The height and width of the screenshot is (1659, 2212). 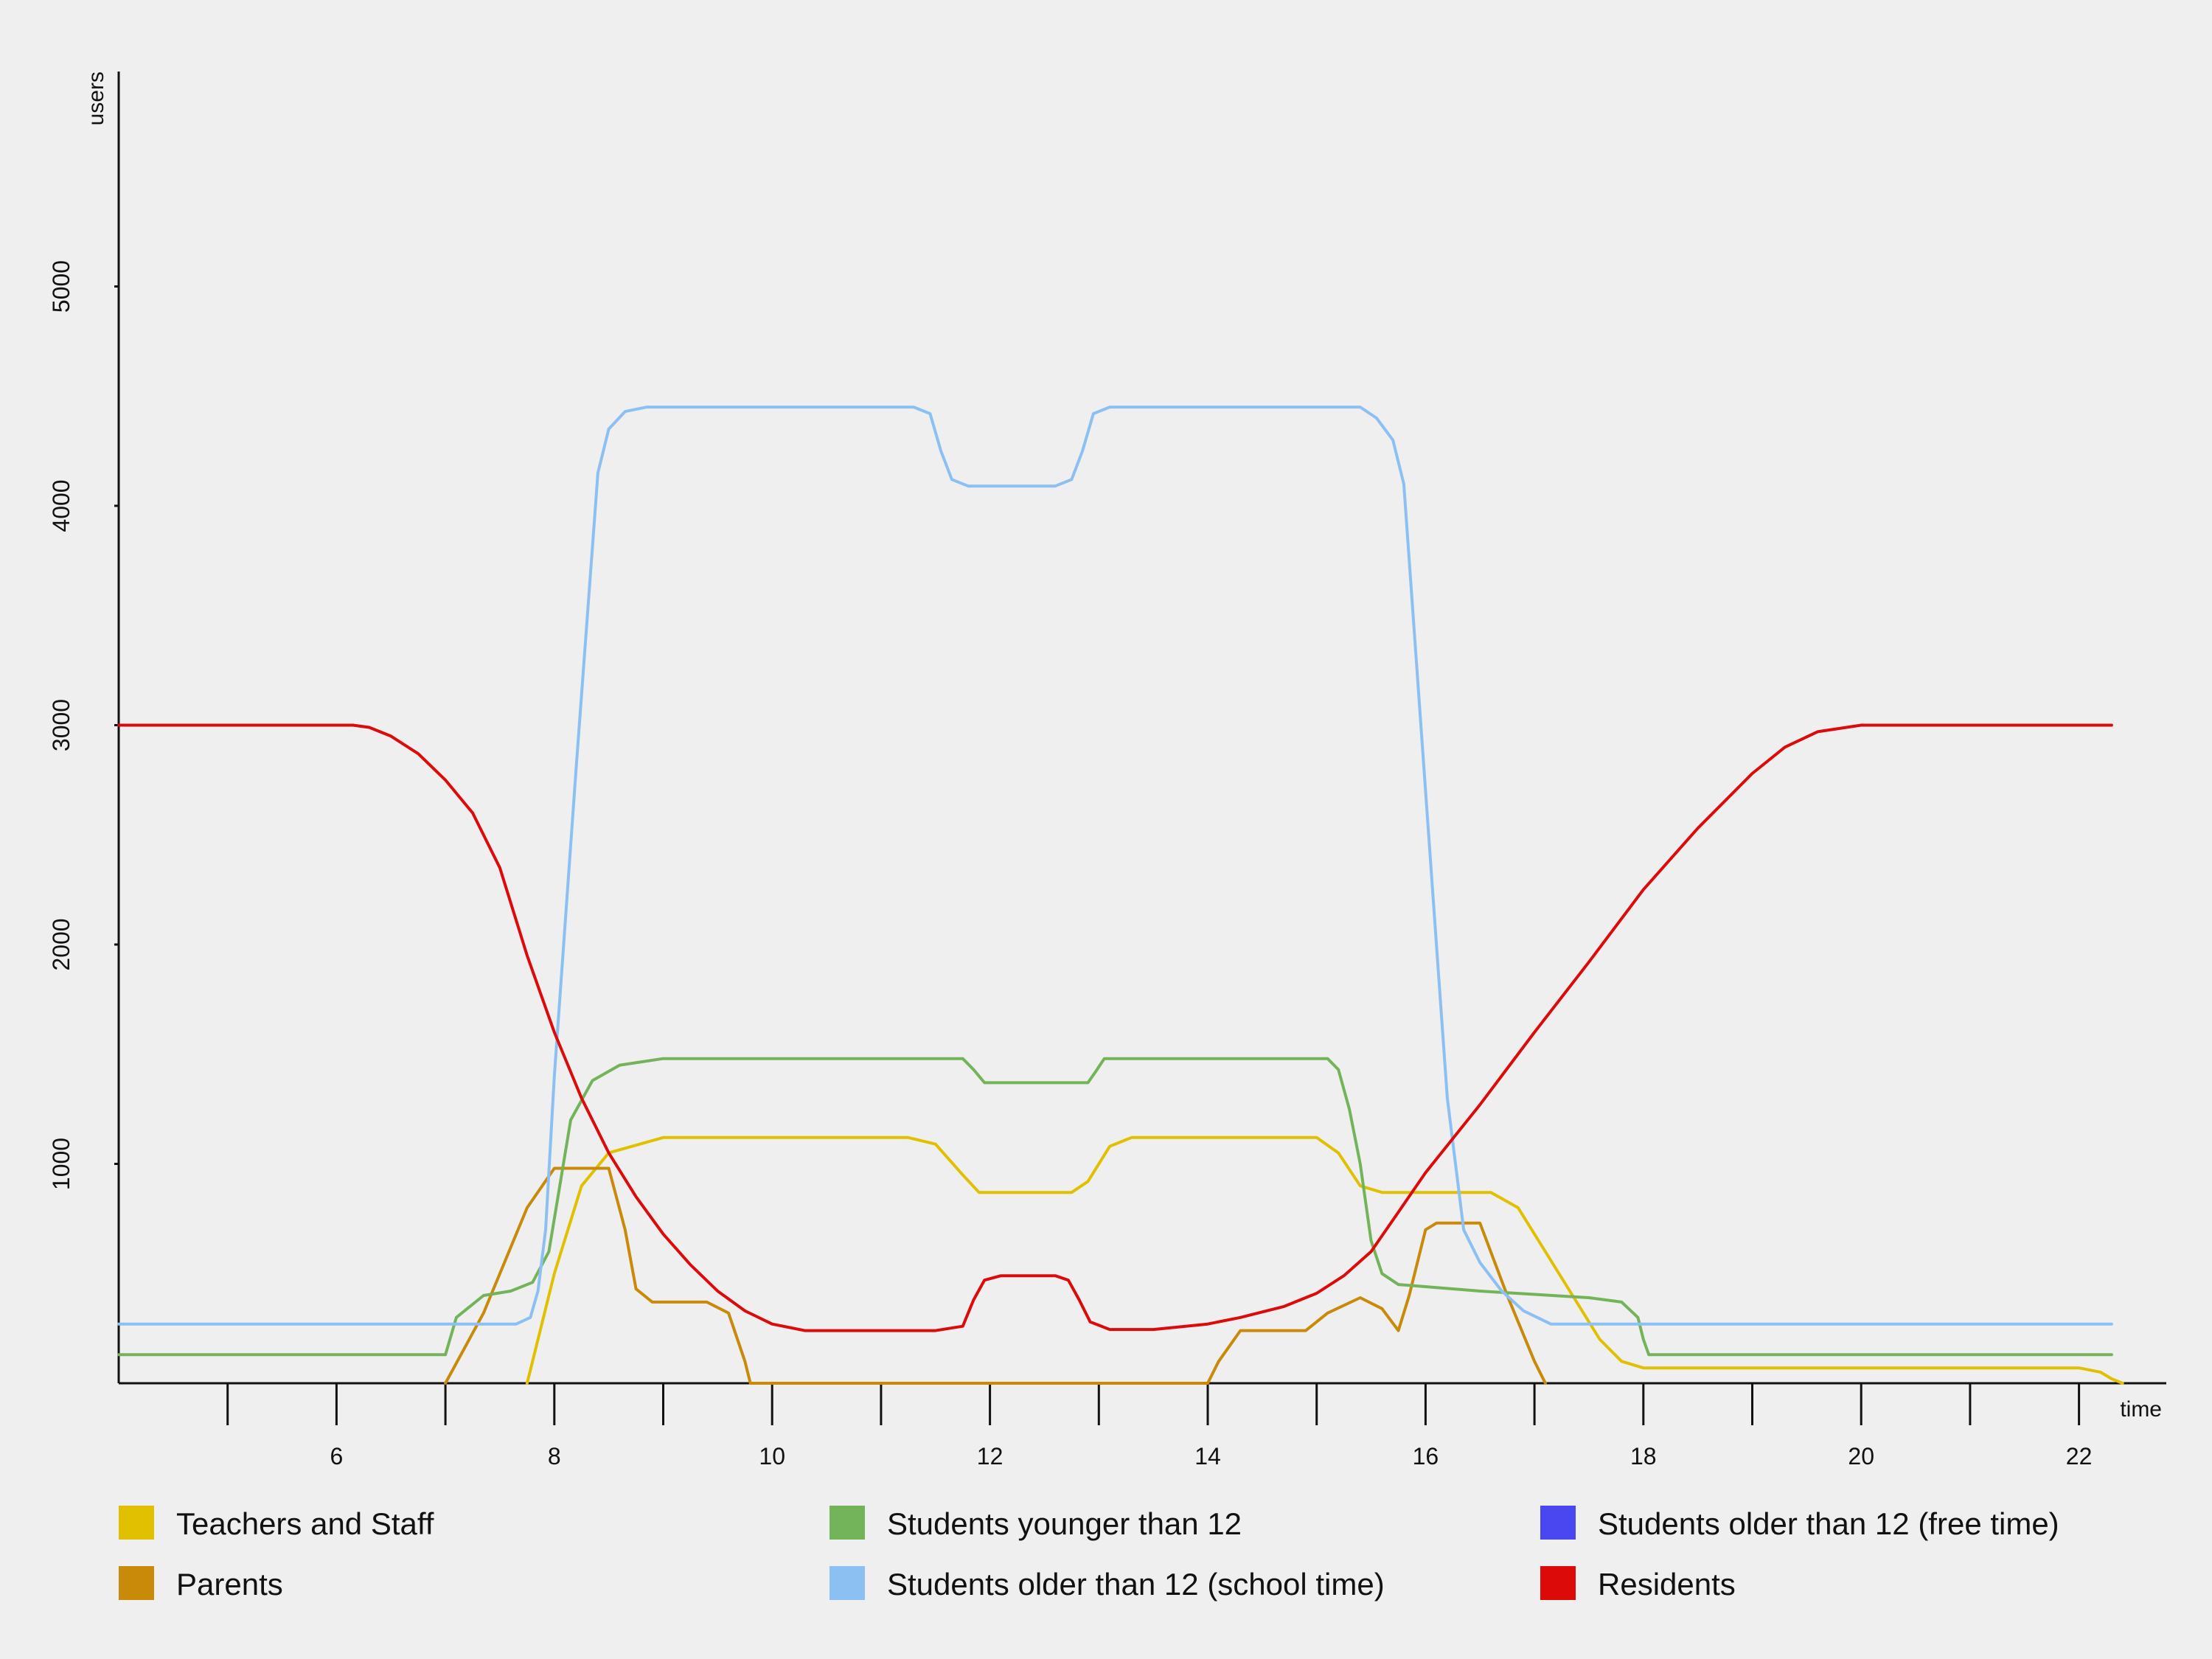 I want to click on legend-label: Teachers and Staff, so click(x=305, y=1523).